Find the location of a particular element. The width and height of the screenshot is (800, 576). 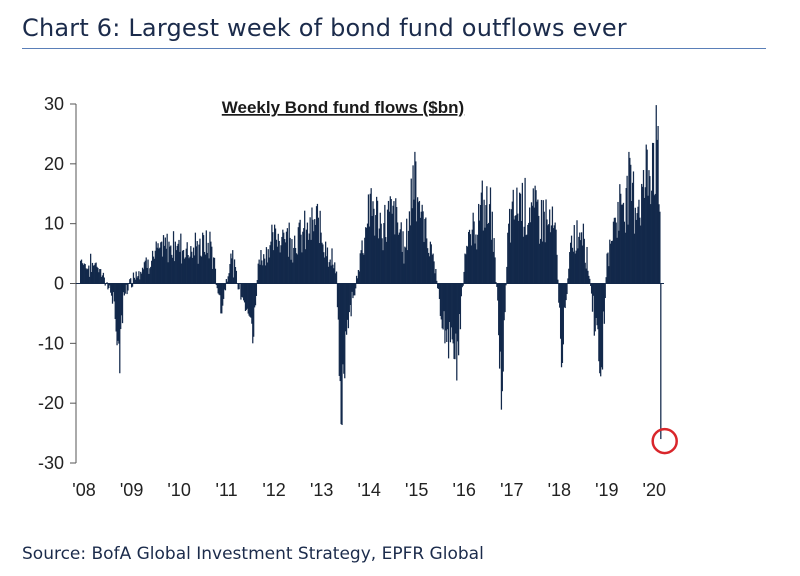

title-divider is located at coordinates (394, 48).